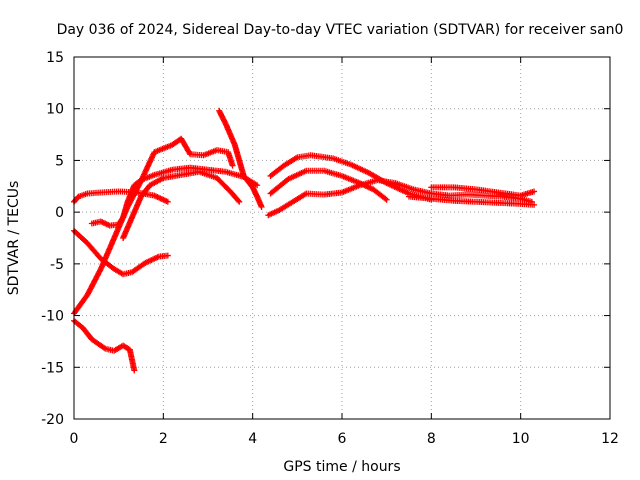 This screenshot has height=480, width=640. I want to click on x-axis-label: GPS time / hours, so click(341, 467).